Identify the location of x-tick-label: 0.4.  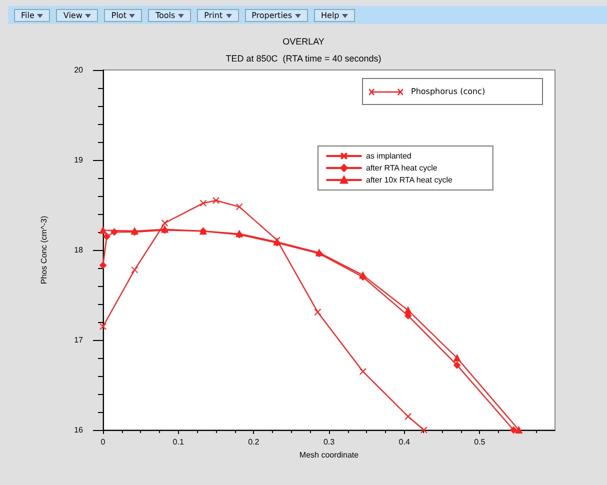
(404, 442).